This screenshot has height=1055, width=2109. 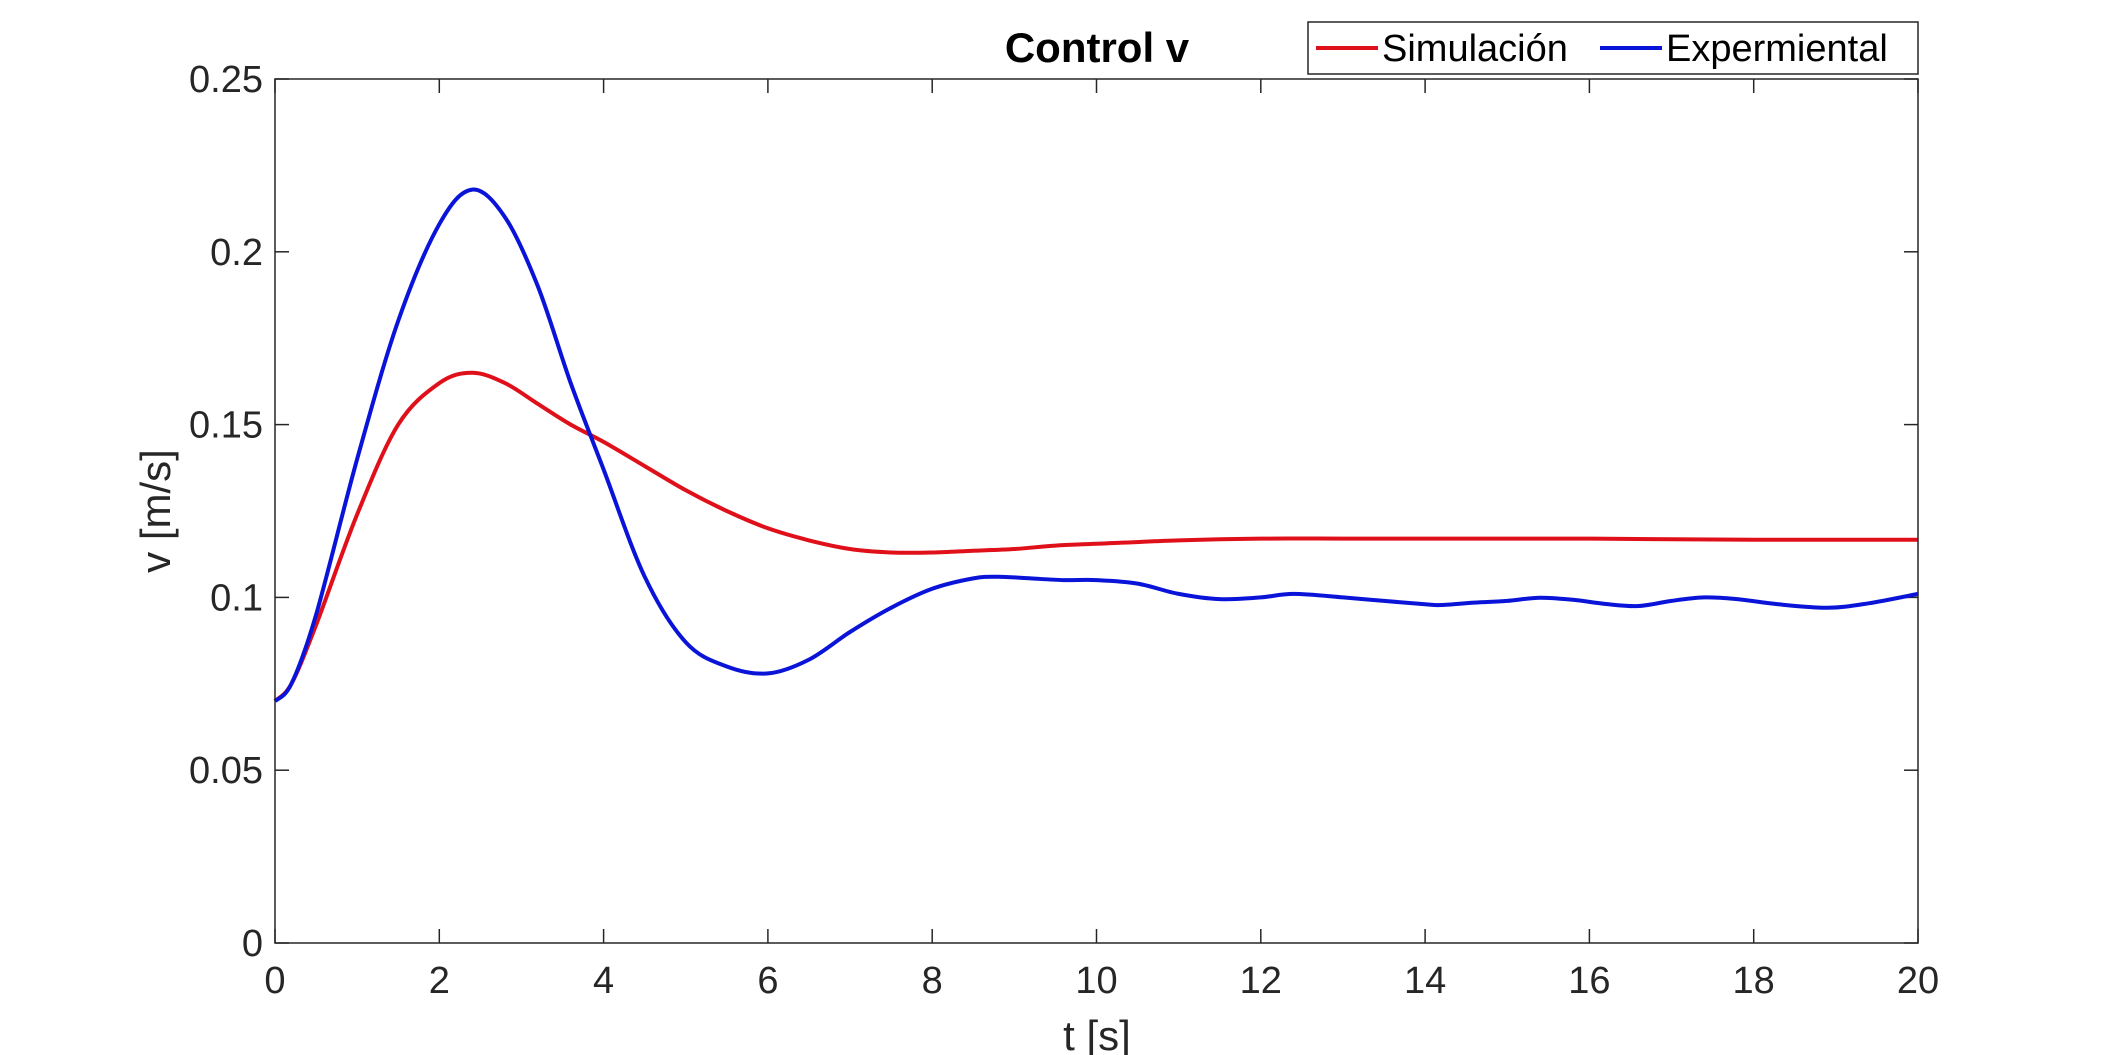 What do you see at coordinates (226, 771) in the screenshot?
I see `y-tick-label: 0.05` at bounding box center [226, 771].